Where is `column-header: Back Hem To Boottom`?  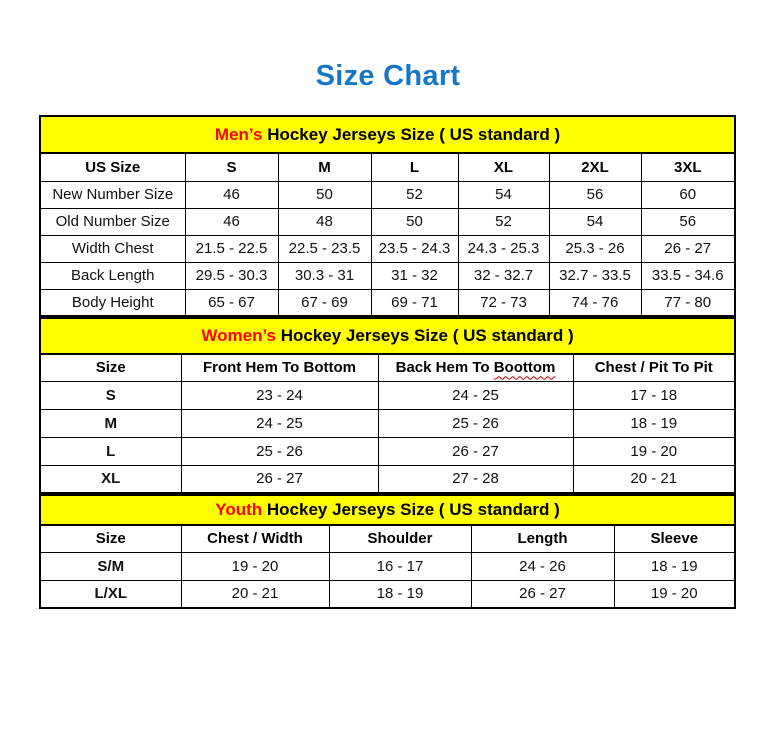
column-header: Back Hem To Boottom is located at coordinates (475, 367).